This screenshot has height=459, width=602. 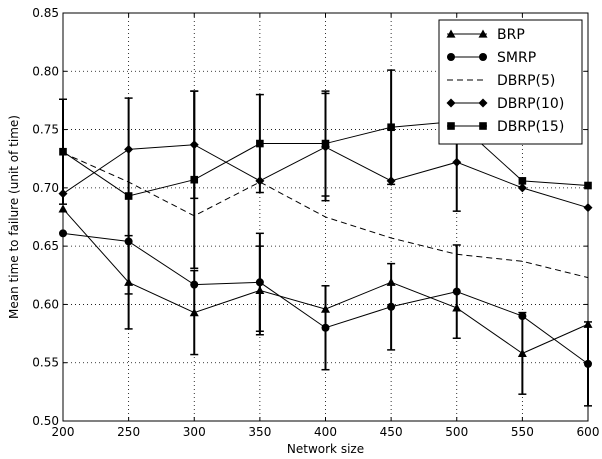 I want to click on legend-label-dbrp-10: DBRP(10), so click(x=530, y=104).